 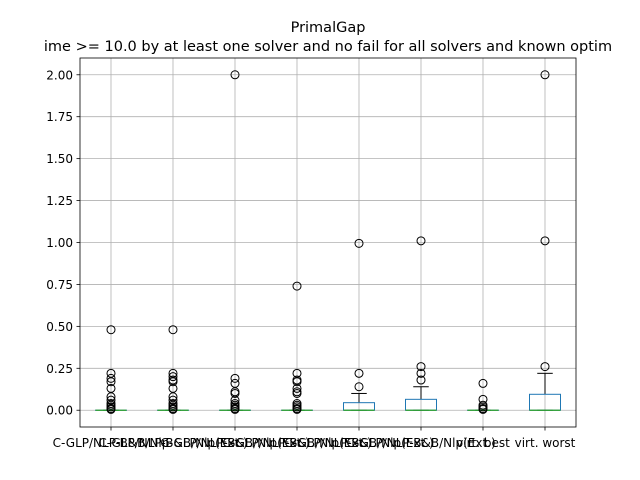 I want to click on y-axis: 0.00 0.25 0.50 0.75 1.00 1.25 1.50 1.75 2.00, so click(x=63, y=243).